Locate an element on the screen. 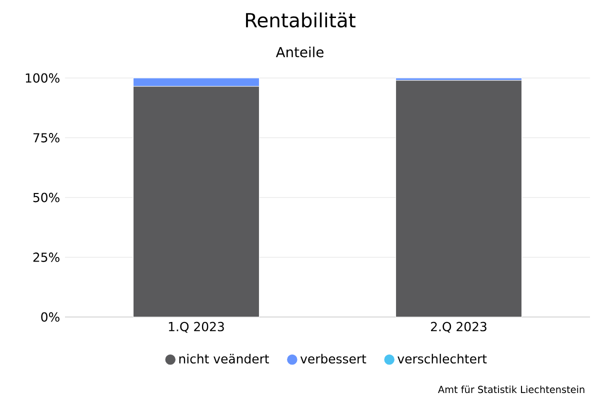 The height and width of the screenshot is (400, 600). legend-label: verschlechtert is located at coordinates (442, 359).